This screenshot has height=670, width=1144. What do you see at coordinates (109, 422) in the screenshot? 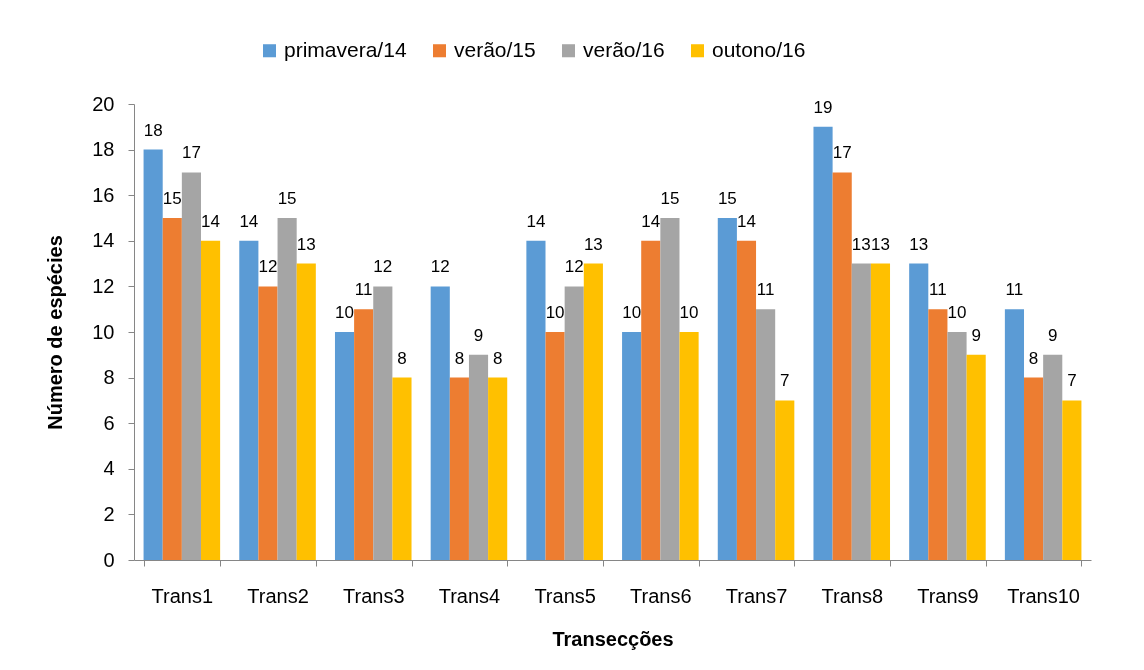
I see `y-tick-label: 6` at bounding box center [109, 422].